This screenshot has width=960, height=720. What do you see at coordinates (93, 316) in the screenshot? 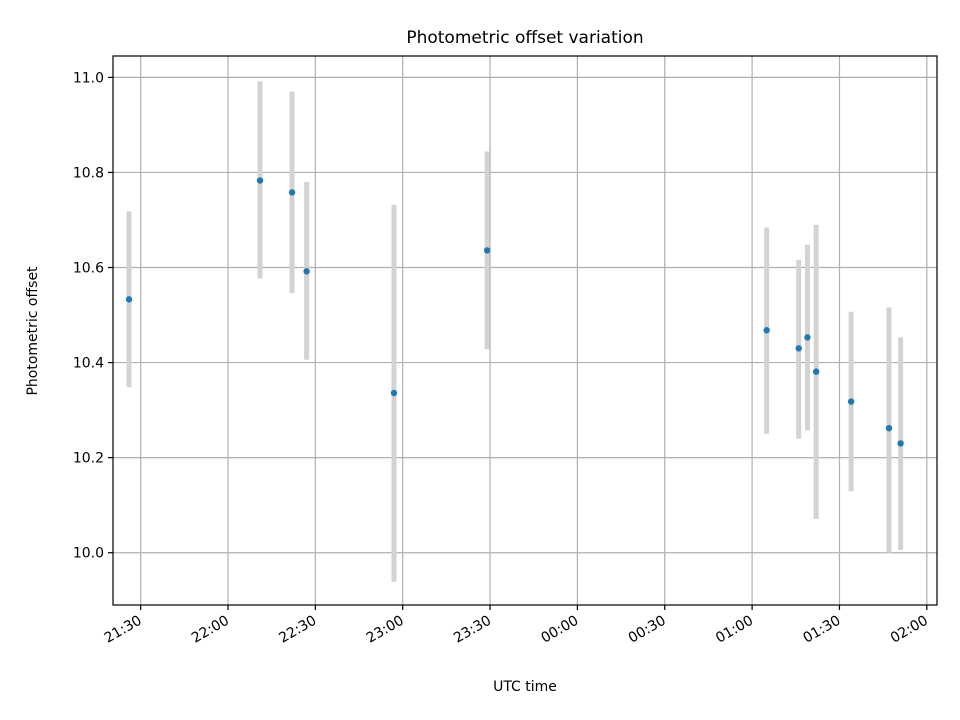
I see `y-axis-ticks: 10.0 10.2 10.4 10.6 10.8 11.0` at bounding box center [93, 316].